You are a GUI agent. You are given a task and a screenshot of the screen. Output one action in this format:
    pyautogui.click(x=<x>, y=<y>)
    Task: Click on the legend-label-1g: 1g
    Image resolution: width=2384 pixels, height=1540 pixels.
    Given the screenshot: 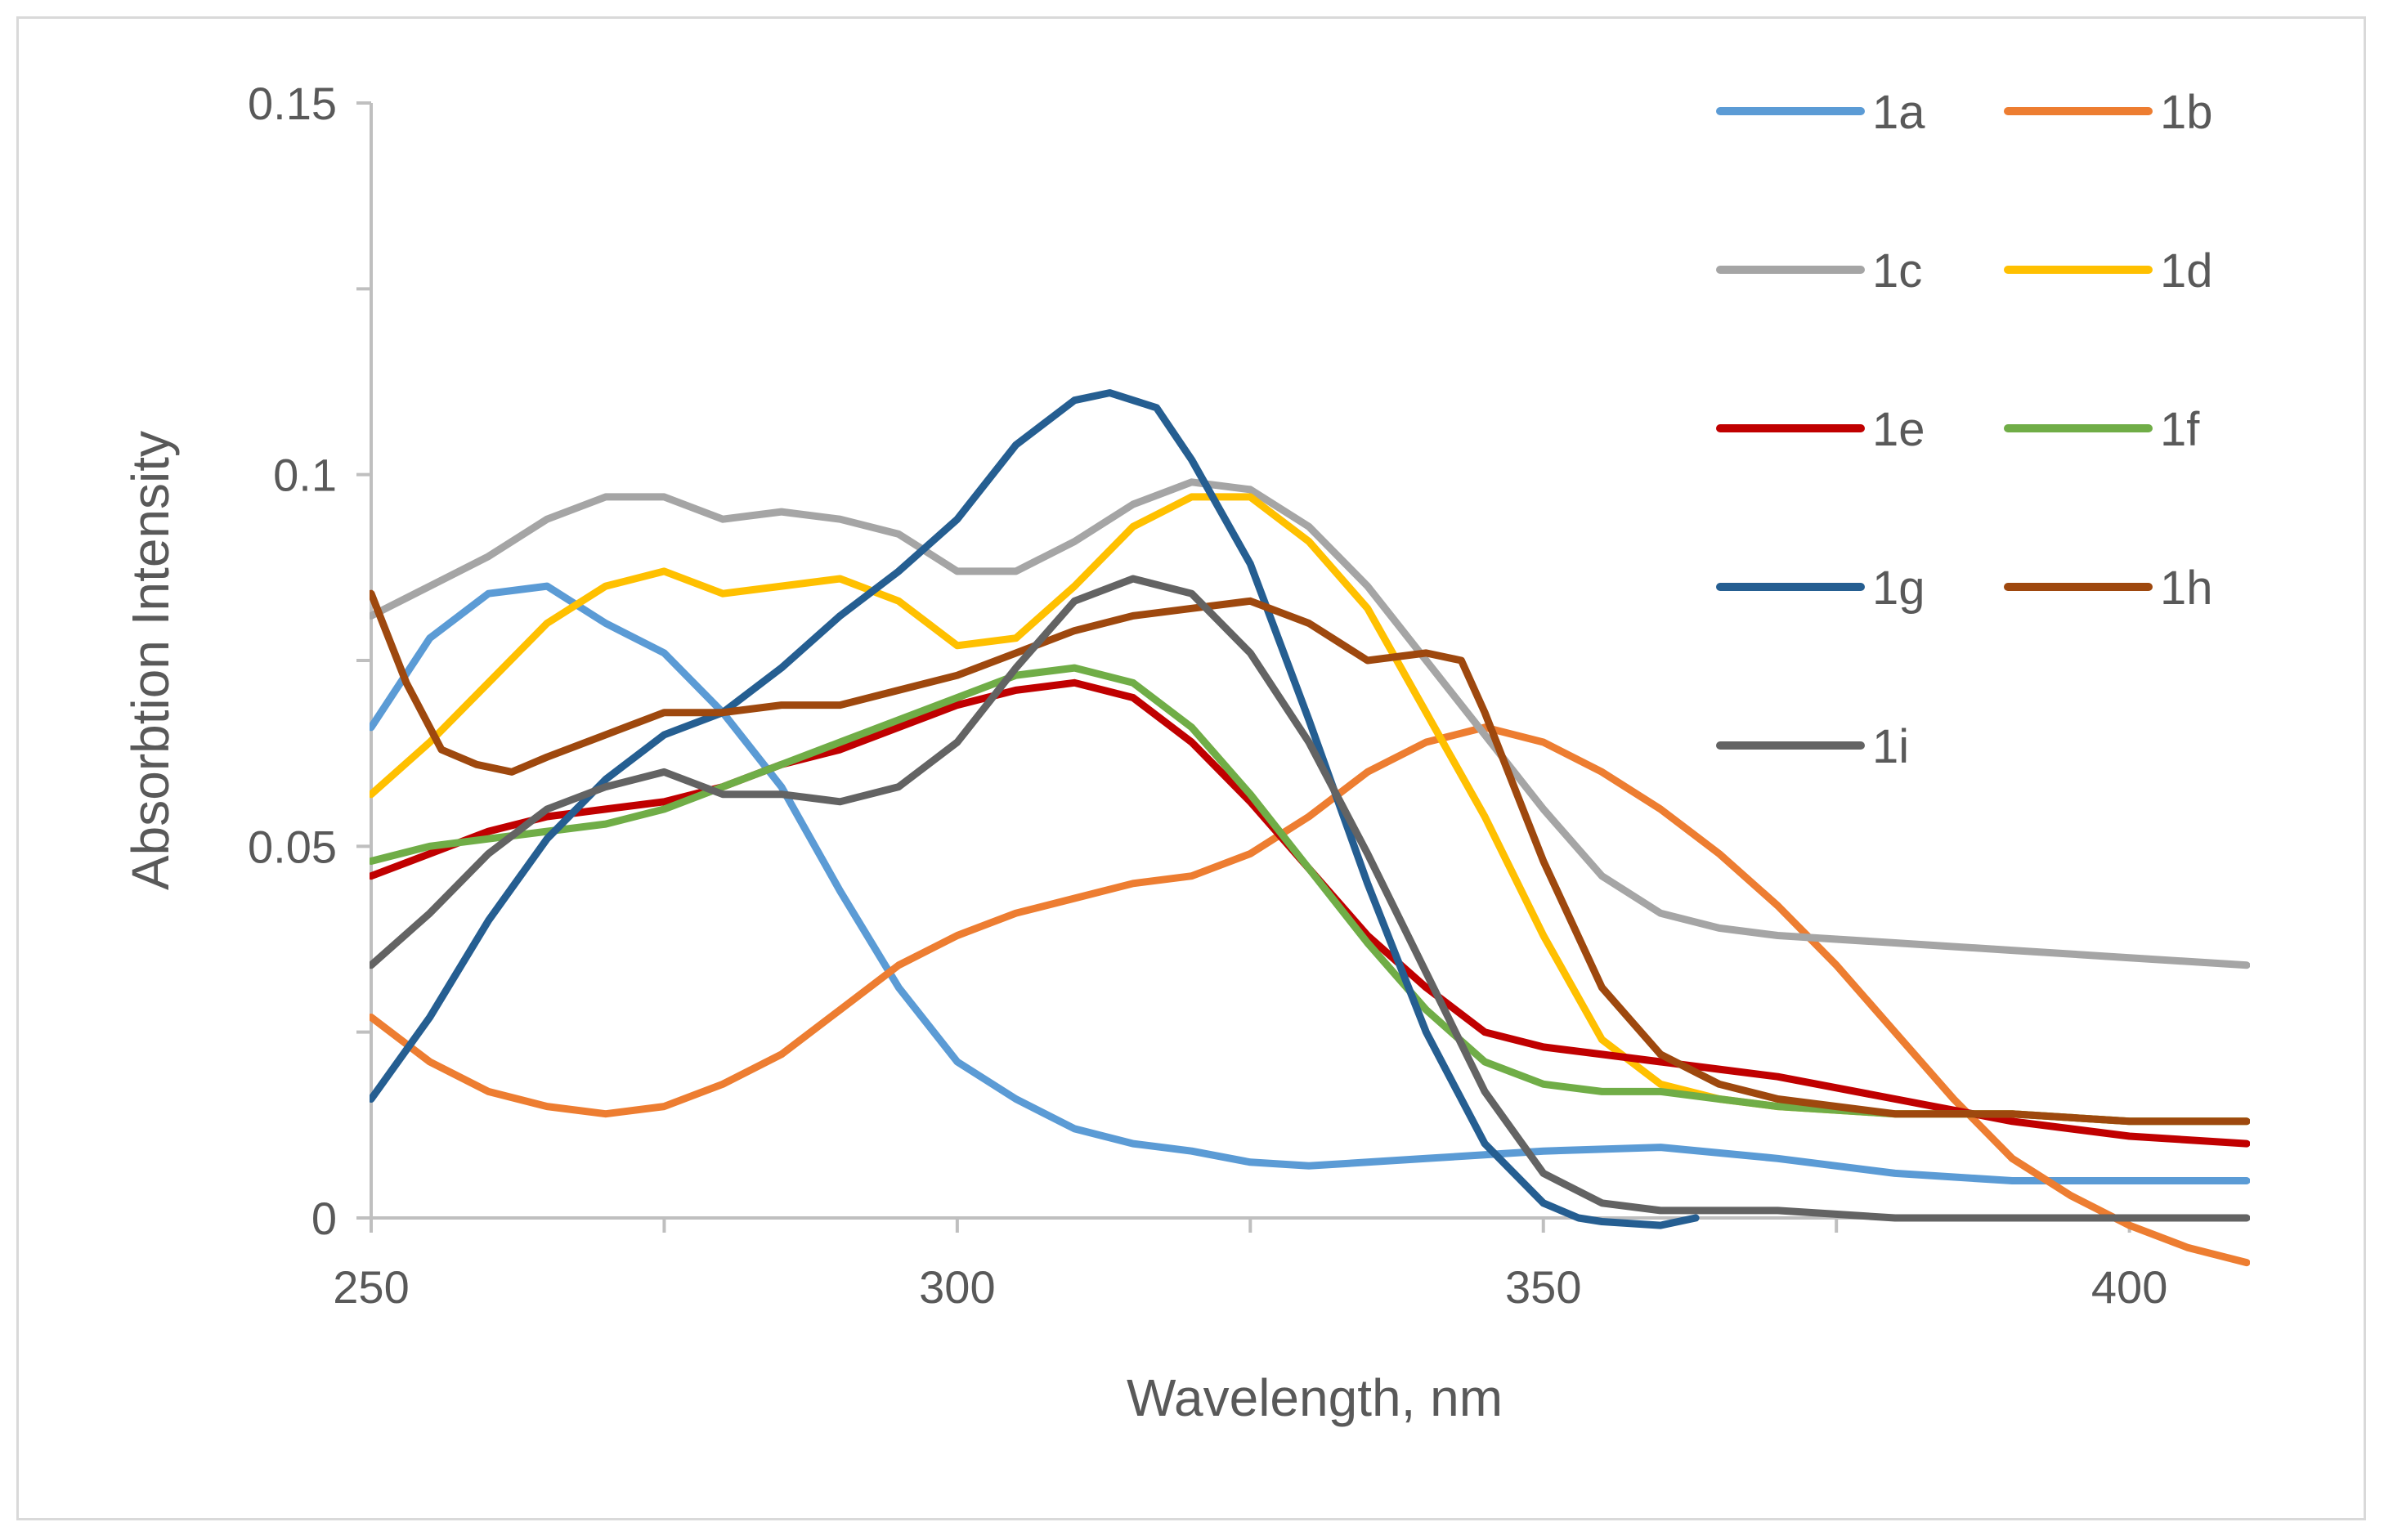 What is the action you would take?
    pyautogui.click(x=1899, y=589)
    